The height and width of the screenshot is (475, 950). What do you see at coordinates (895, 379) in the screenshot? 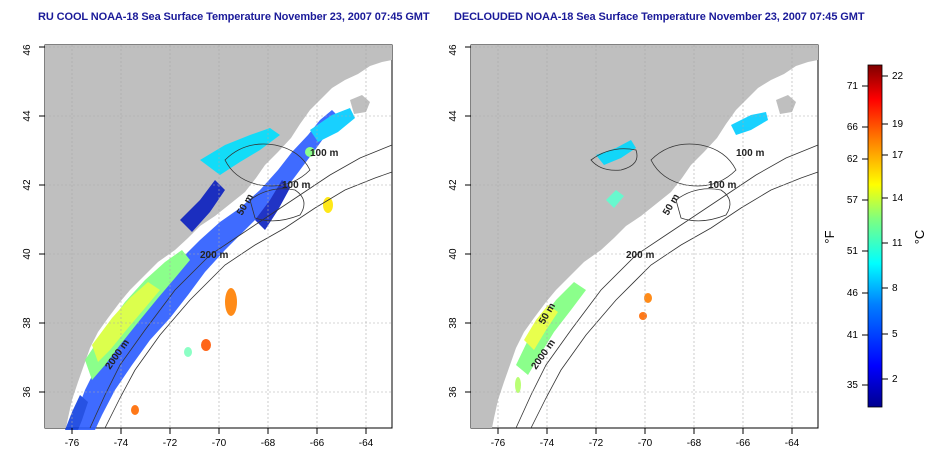
I see `celsius-tick: 2` at bounding box center [895, 379].